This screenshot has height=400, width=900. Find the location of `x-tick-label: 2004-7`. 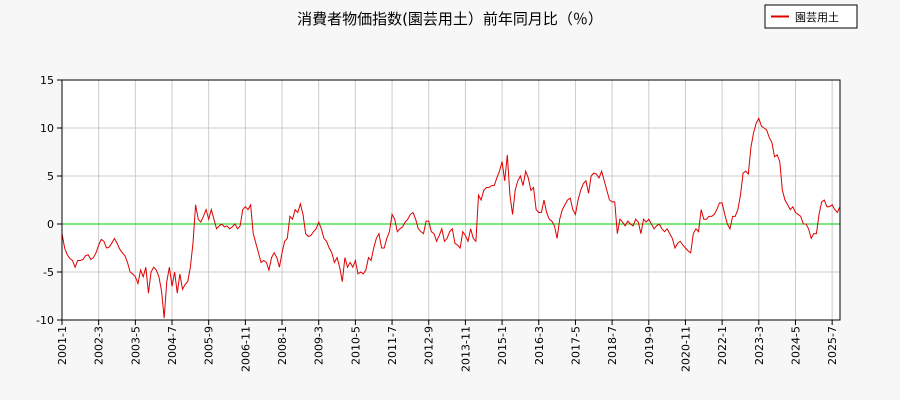

x-tick-label: 2004-7 is located at coordinates (172, 345).